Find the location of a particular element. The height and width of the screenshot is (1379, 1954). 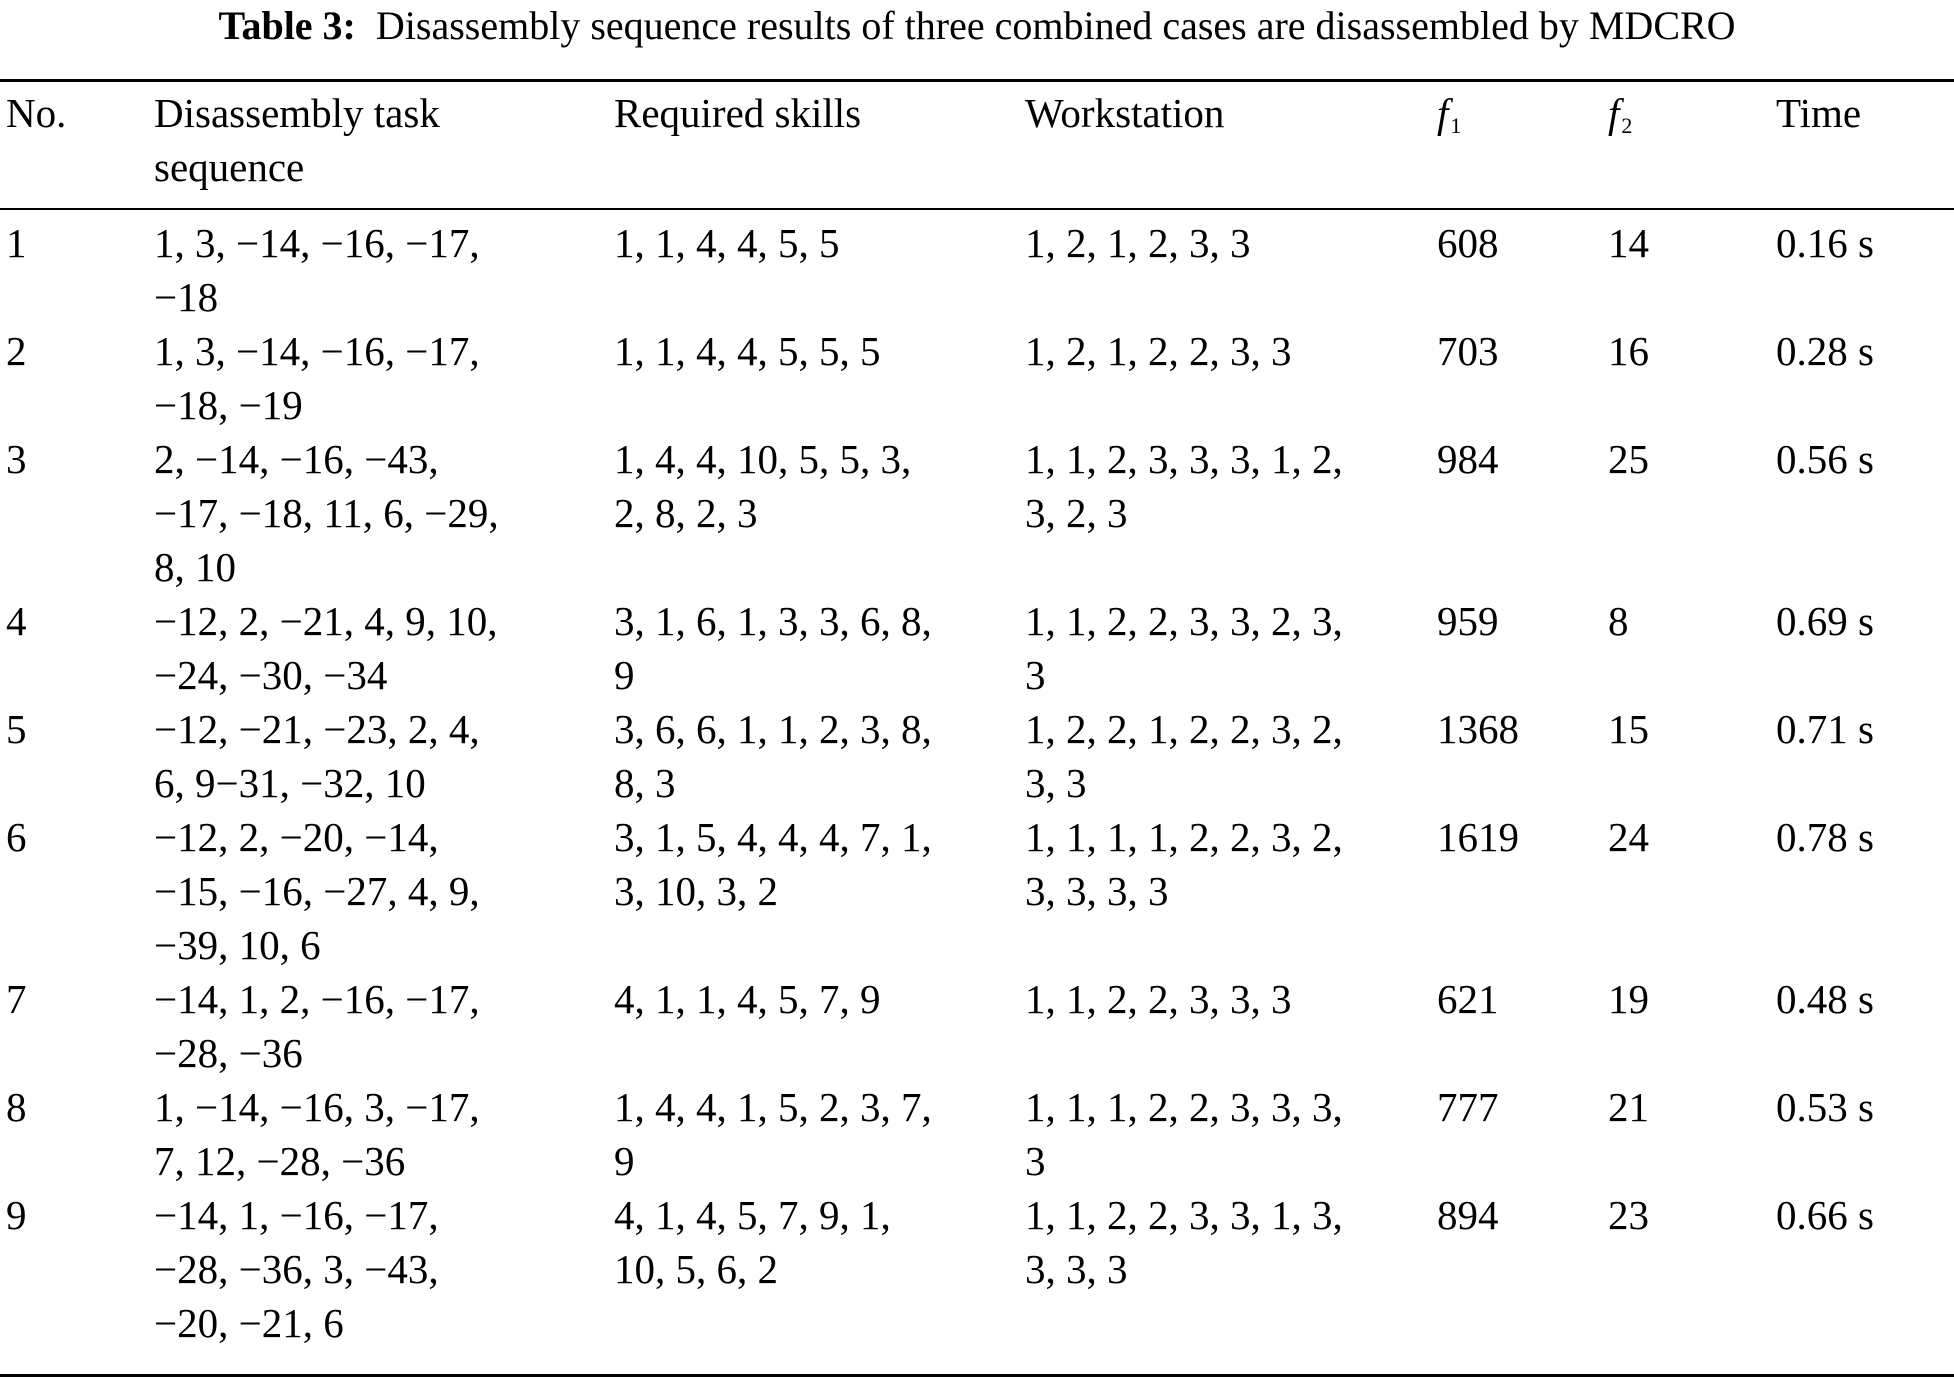

cell-sequence-line: −28, −36 is located at coordinates (228, 1053).